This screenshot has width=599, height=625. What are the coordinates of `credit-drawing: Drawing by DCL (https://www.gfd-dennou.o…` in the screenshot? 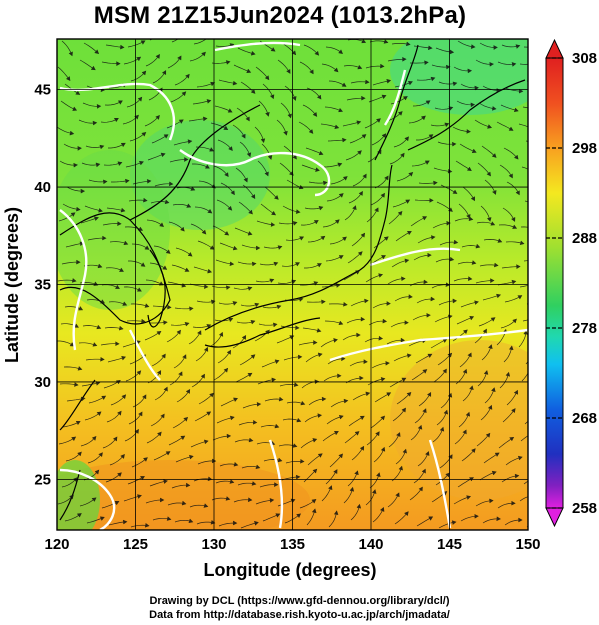 It's located at (299, 601).